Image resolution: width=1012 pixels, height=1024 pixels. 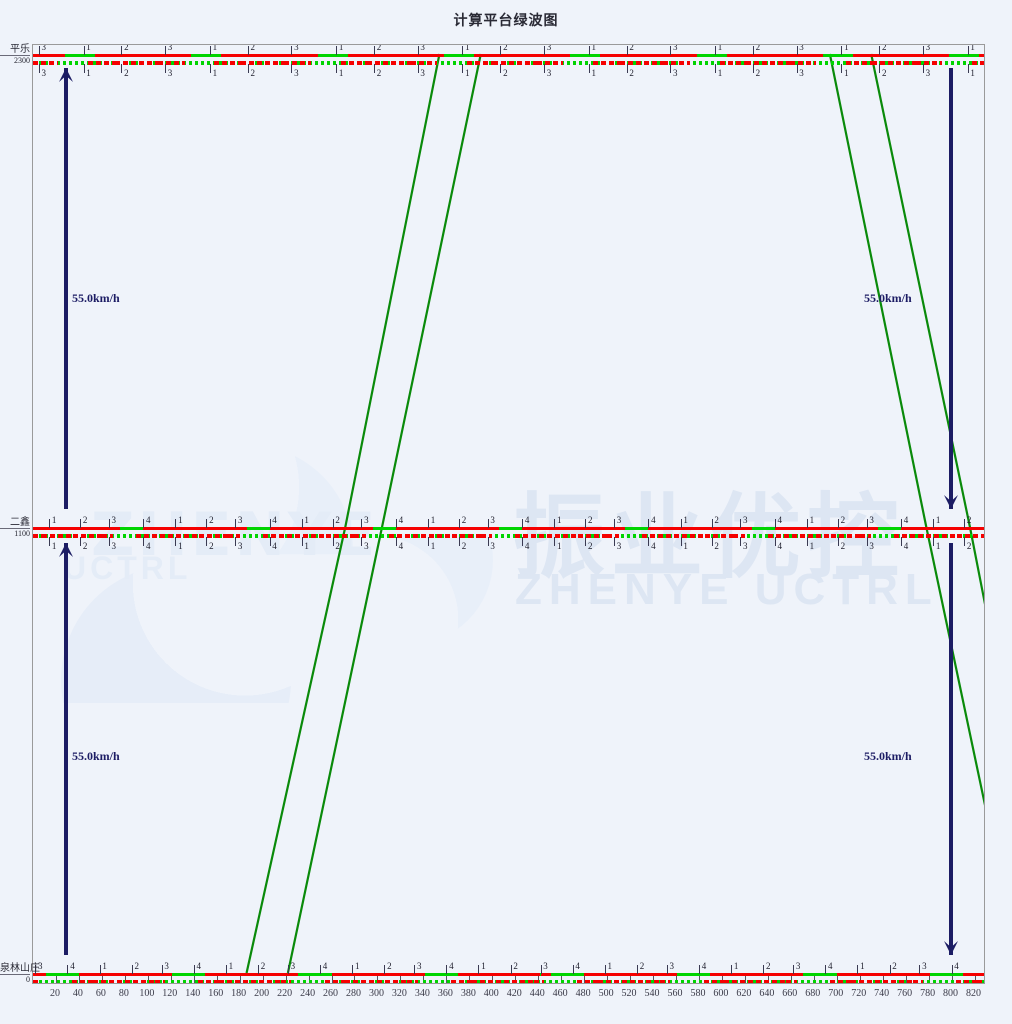 What do you see at coordinates (652, 993) in the screenshot?
I see `x-axis-tick-label: 540` at bounding box center [652, 993].